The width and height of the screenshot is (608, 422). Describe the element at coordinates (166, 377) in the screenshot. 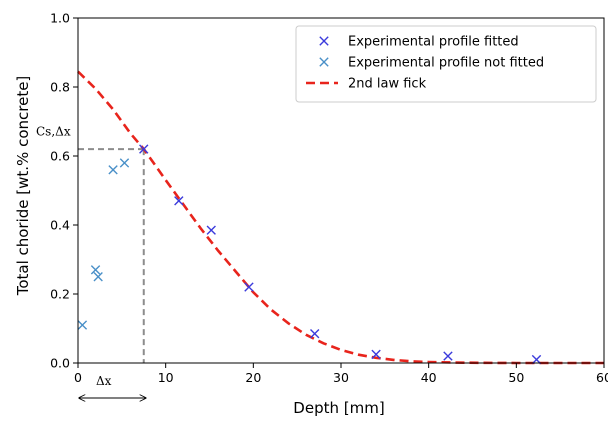

I see `x-tick-label: 10` at that location.